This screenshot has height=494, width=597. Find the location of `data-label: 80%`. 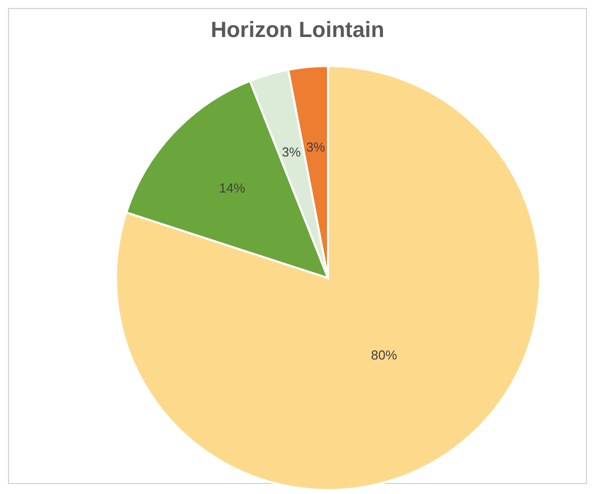

data-label: 80% is located at coordinates (384, 355).